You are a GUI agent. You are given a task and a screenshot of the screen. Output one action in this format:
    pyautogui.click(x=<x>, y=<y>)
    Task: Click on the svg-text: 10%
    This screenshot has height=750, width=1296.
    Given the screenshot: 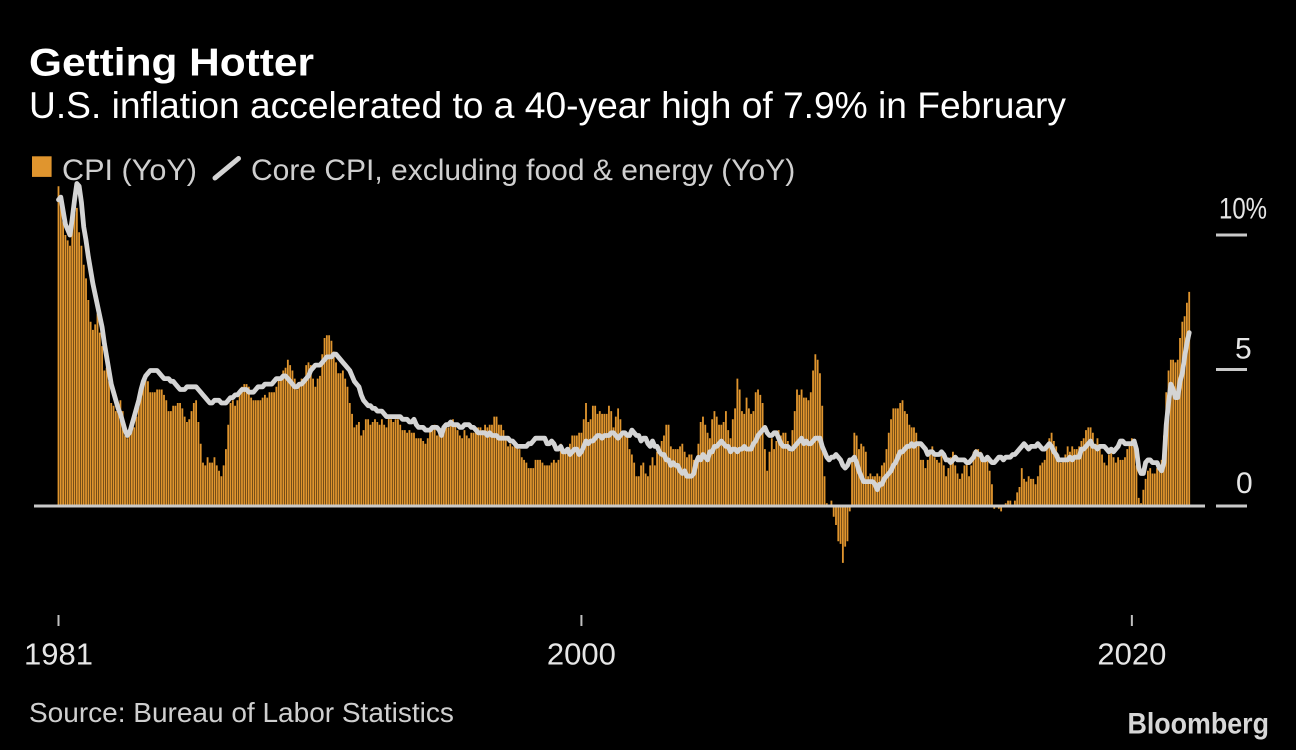 What is the action you would take?
    pyautogui.click(x=1243, y=209)
    